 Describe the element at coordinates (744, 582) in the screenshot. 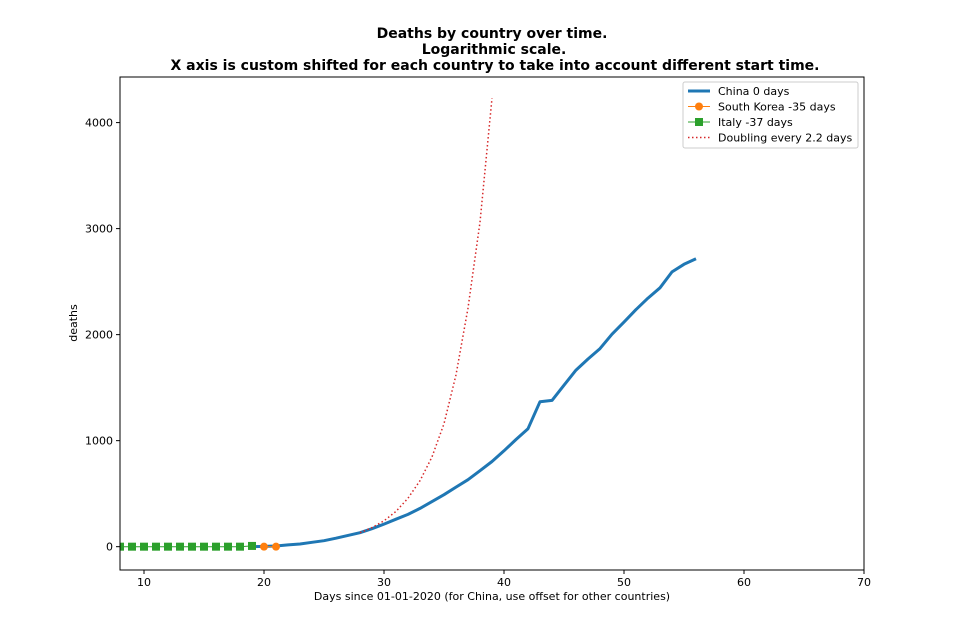

I see `x-tick-label: 60` at that location.